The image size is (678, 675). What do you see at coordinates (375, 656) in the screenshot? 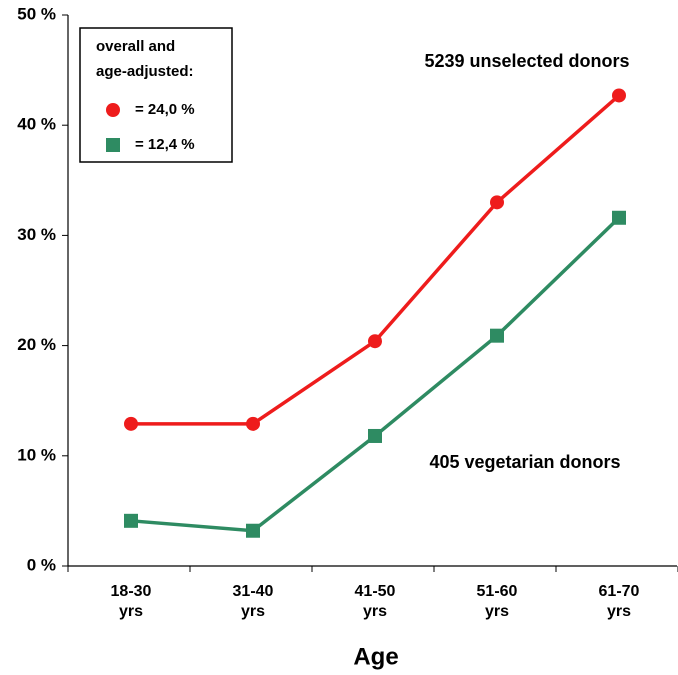
I see `x-axis-label: Age` at bounding box center [375, 656].